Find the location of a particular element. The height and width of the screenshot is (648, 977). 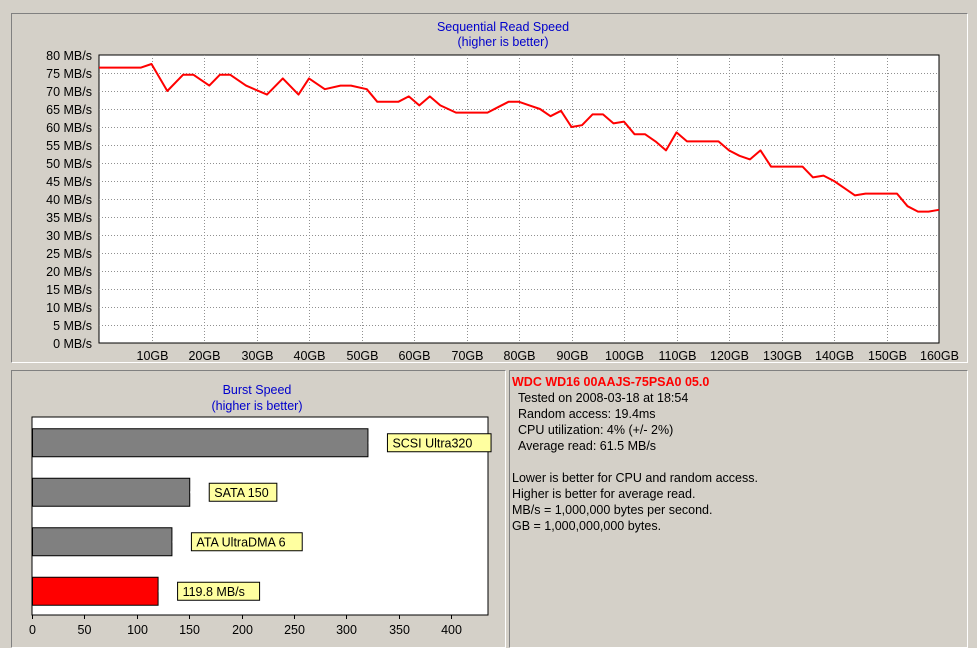

spacer is located at coordinates (635, 462).